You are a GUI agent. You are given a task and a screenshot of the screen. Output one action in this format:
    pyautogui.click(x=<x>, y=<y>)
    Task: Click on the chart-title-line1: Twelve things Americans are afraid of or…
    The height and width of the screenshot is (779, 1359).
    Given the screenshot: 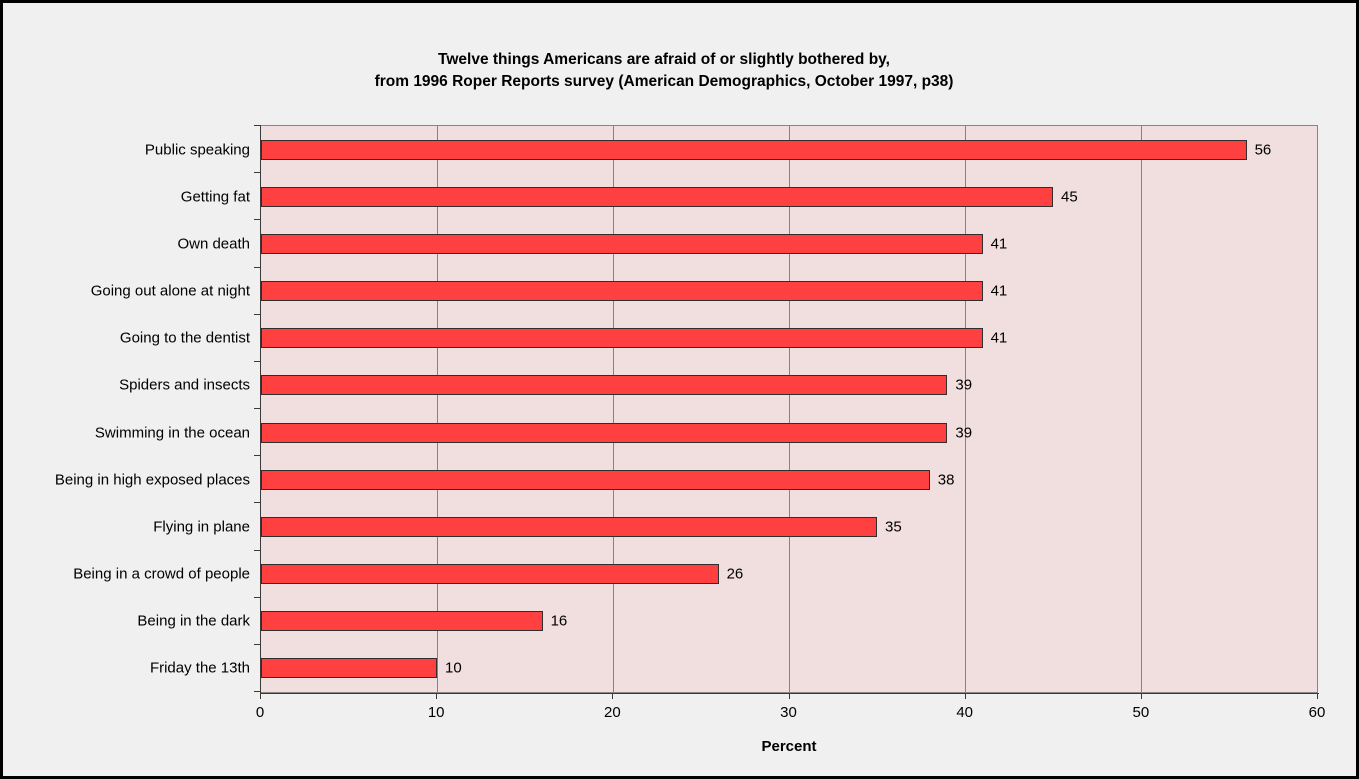 What is the action you would take?
    pyautogui.click(x=664, y=59)
    